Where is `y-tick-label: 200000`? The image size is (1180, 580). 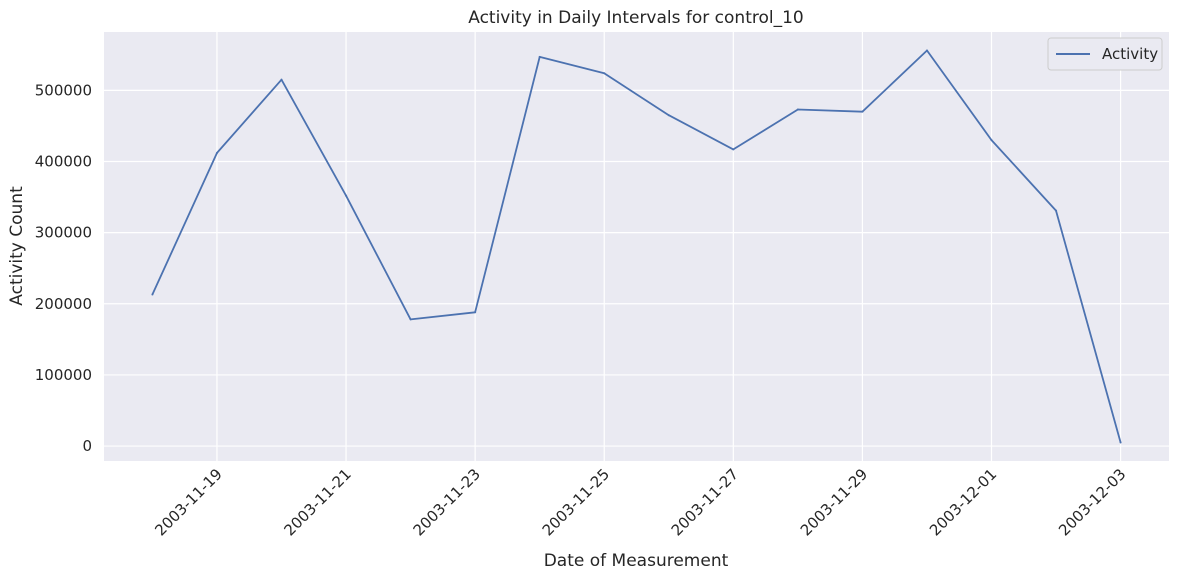 y-tick-label: 200000 is located at coordinates (63, 304).